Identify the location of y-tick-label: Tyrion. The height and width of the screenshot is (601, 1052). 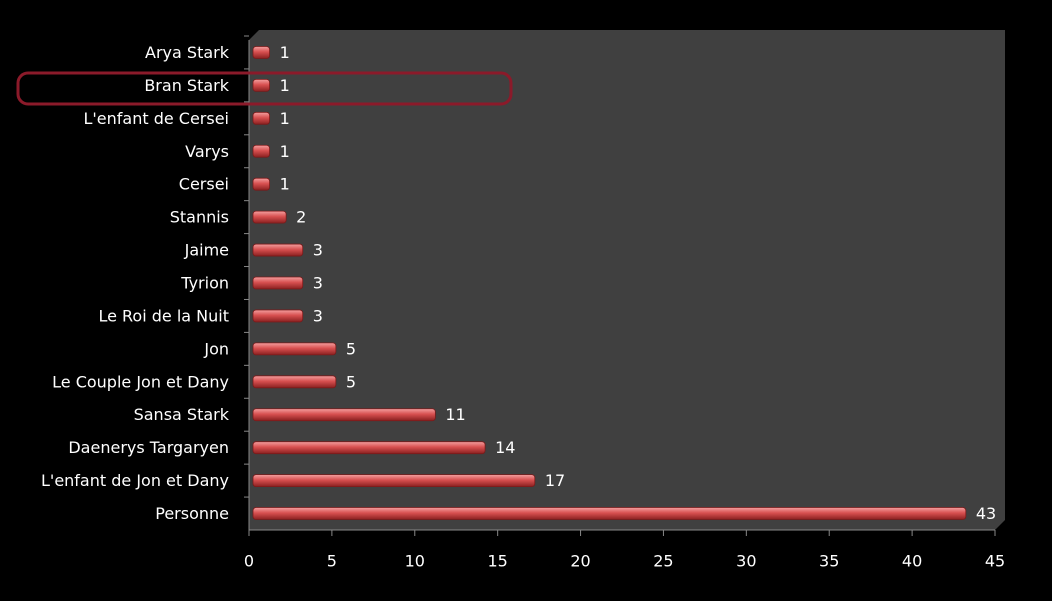
(204, 283).